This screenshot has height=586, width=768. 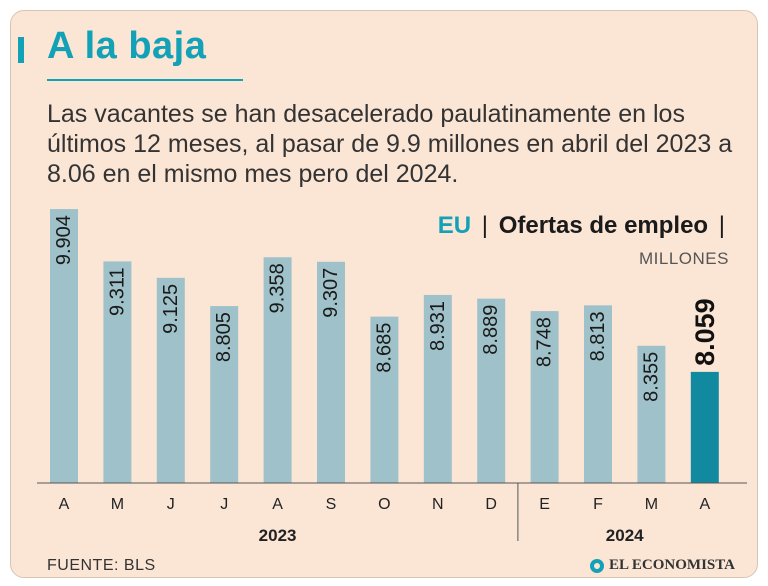 I want to click on value-label-10: 8.813, so click(x=598, y=336).